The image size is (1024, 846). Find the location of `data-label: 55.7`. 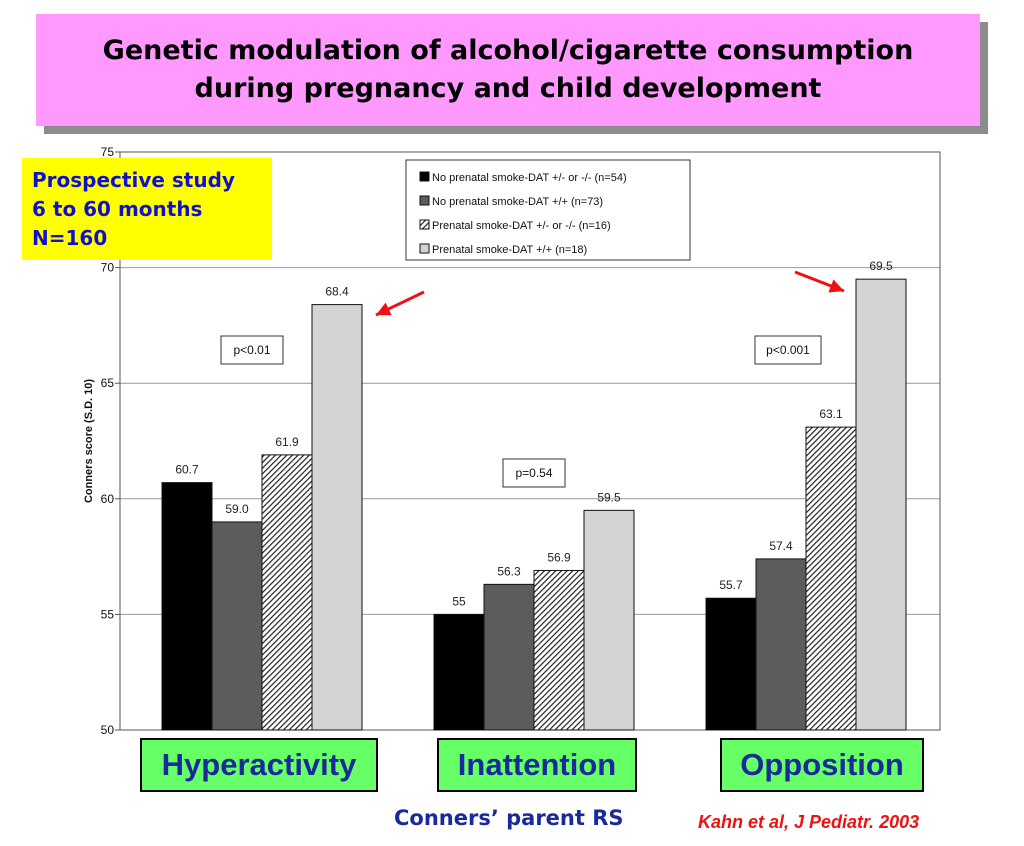

data-label: 55.7 is located at coordinates (731, 585).